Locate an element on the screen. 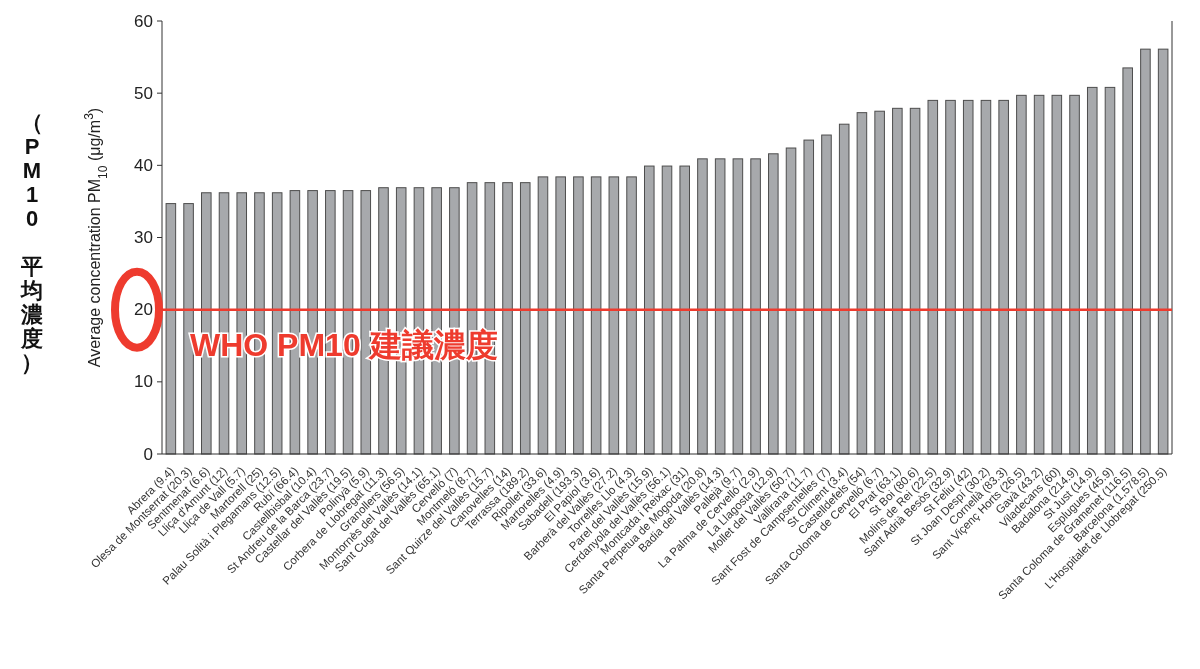  y-tick-label: 60 is located at coordinates (143, 21).